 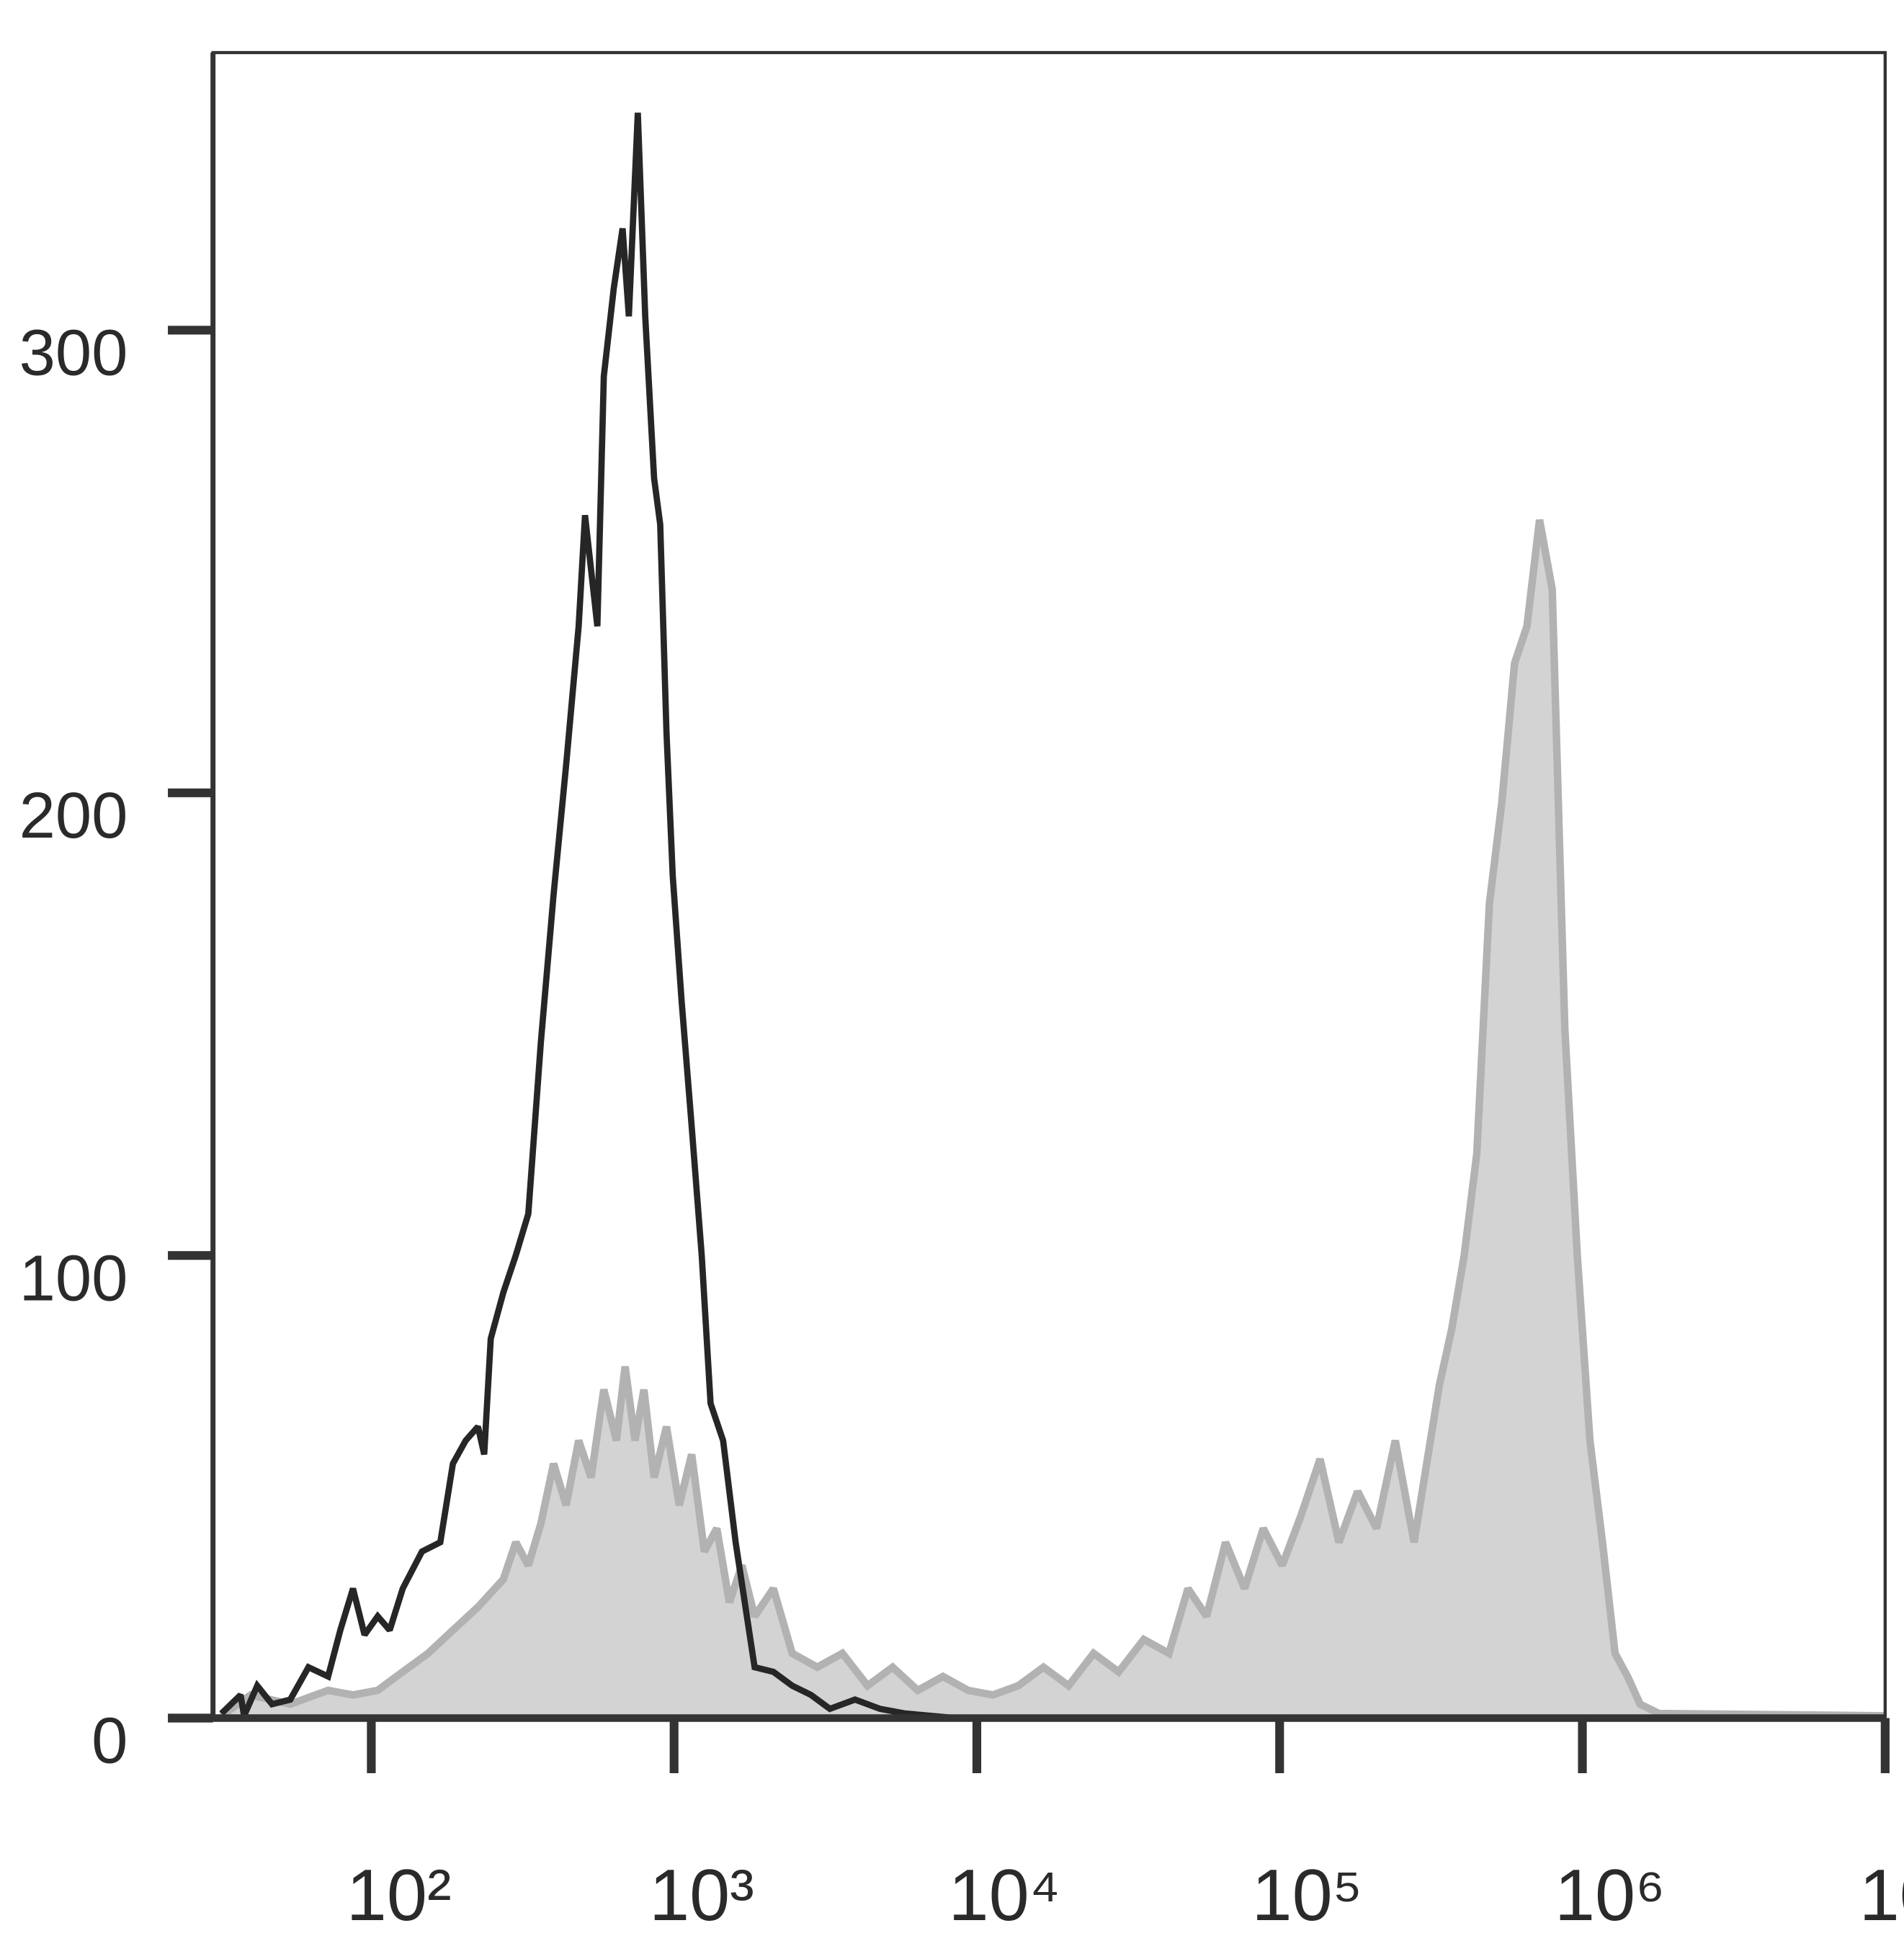 What do you see at coordinates (1610, 1895) in the screenshot?
I see `x-tick-label: 10⁶` at bounding box center [1610, 1895].